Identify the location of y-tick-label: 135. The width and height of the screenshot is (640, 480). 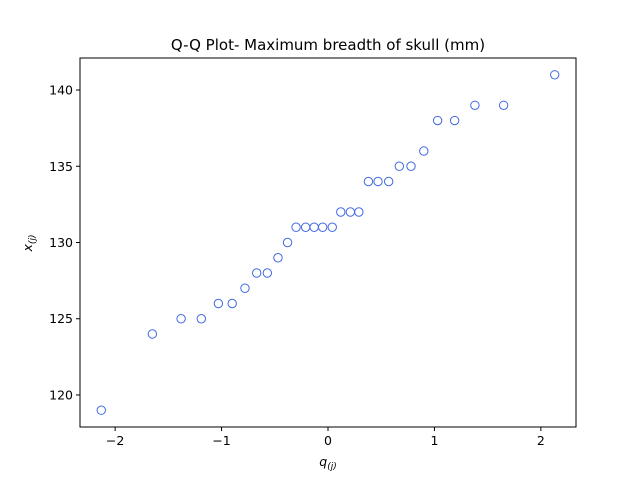
(61, 166).